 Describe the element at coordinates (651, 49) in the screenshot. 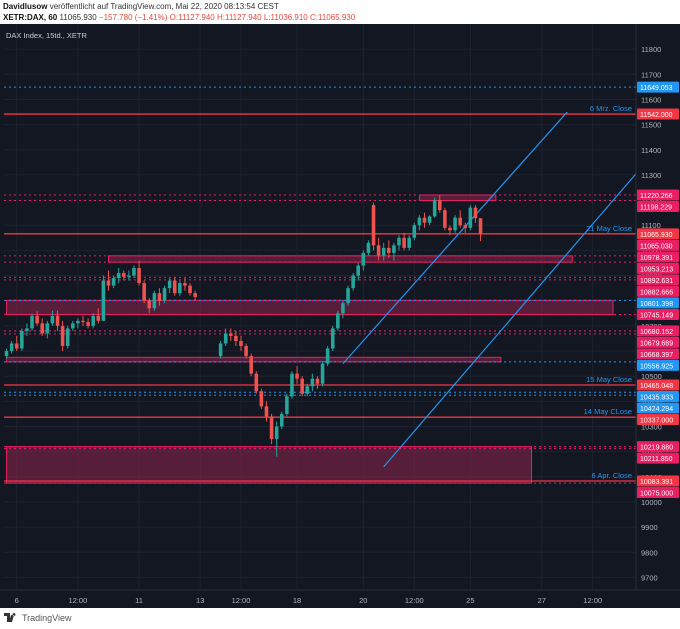

I see `y-tick-label: 11800` at that location.